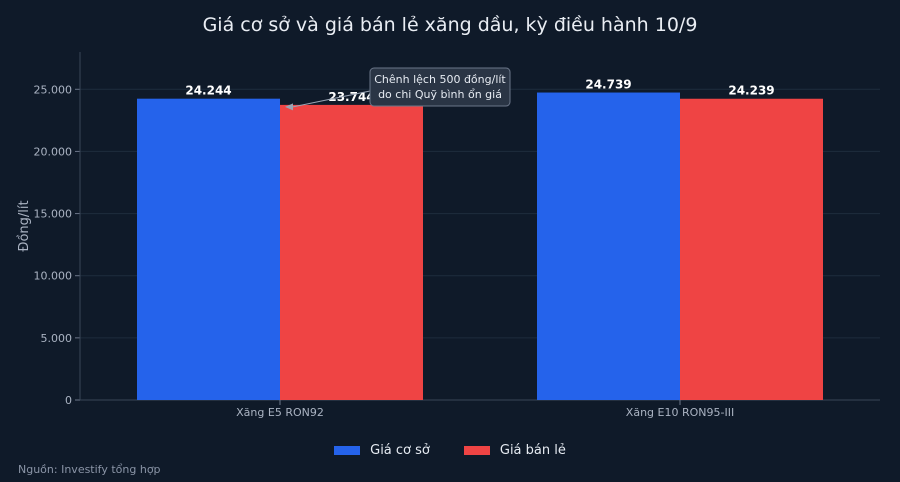  What do you see at coordinates (208, 91) in the screenshot?
I see `data-label: 24.244` at bounding box center [208, 91].